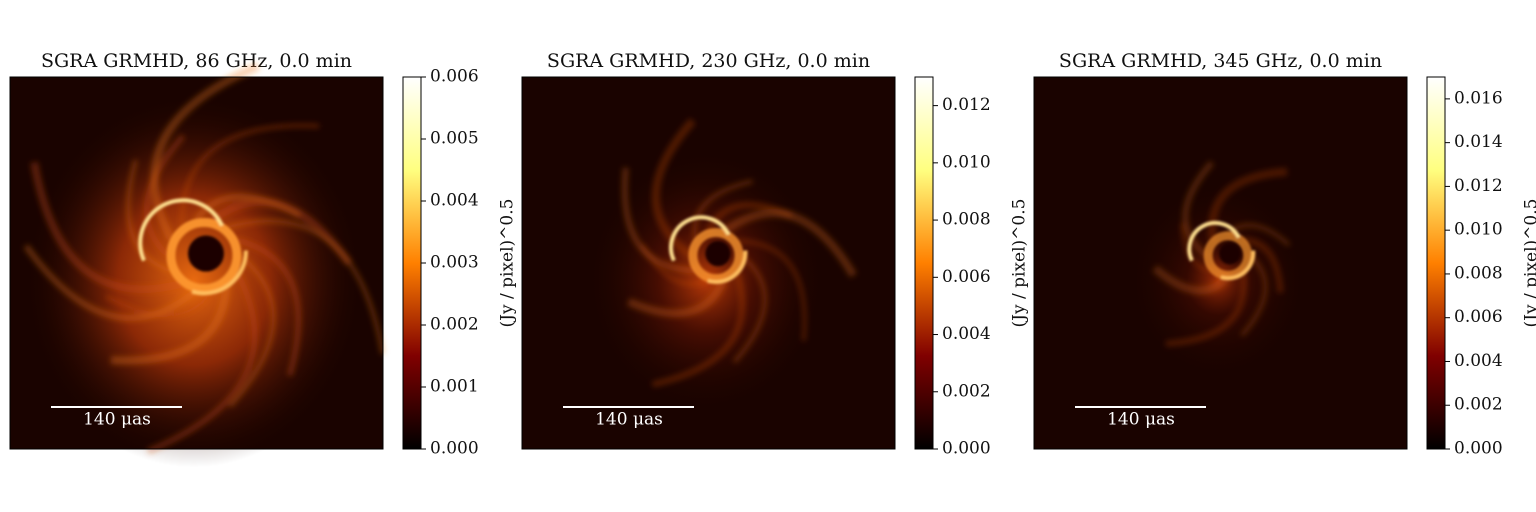 This screenshot has height=512, width=1536. What do you see at coordinates (1478, 142) in the screenshot?
I see `colorbar-tick-label: 0.014` at bounding box center [1478, 142].